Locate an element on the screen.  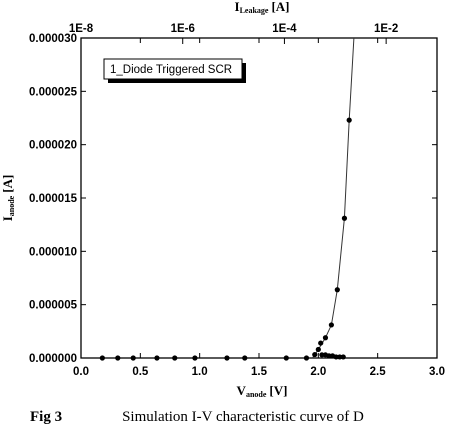
top-axis-ticks: 1E-8 1E-6 1E-4 1E-2 is located at coordinates (233, 33).